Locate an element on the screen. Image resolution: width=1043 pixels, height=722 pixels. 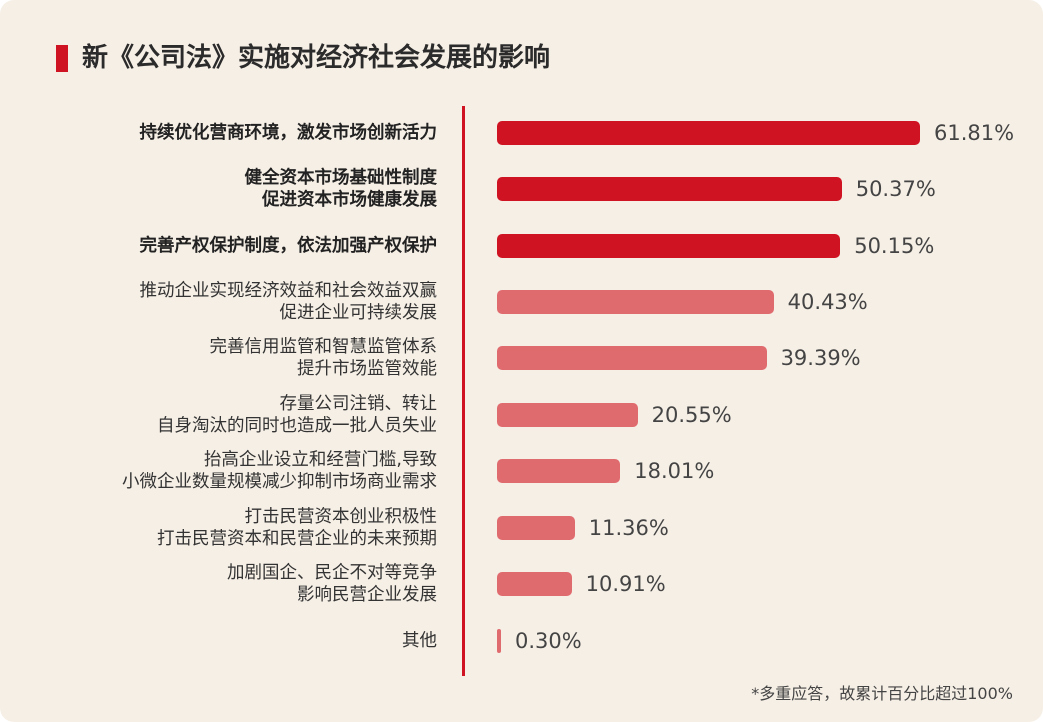
category-label-line: 促进资本市场健康发展 is located at coordinates (349, 200).